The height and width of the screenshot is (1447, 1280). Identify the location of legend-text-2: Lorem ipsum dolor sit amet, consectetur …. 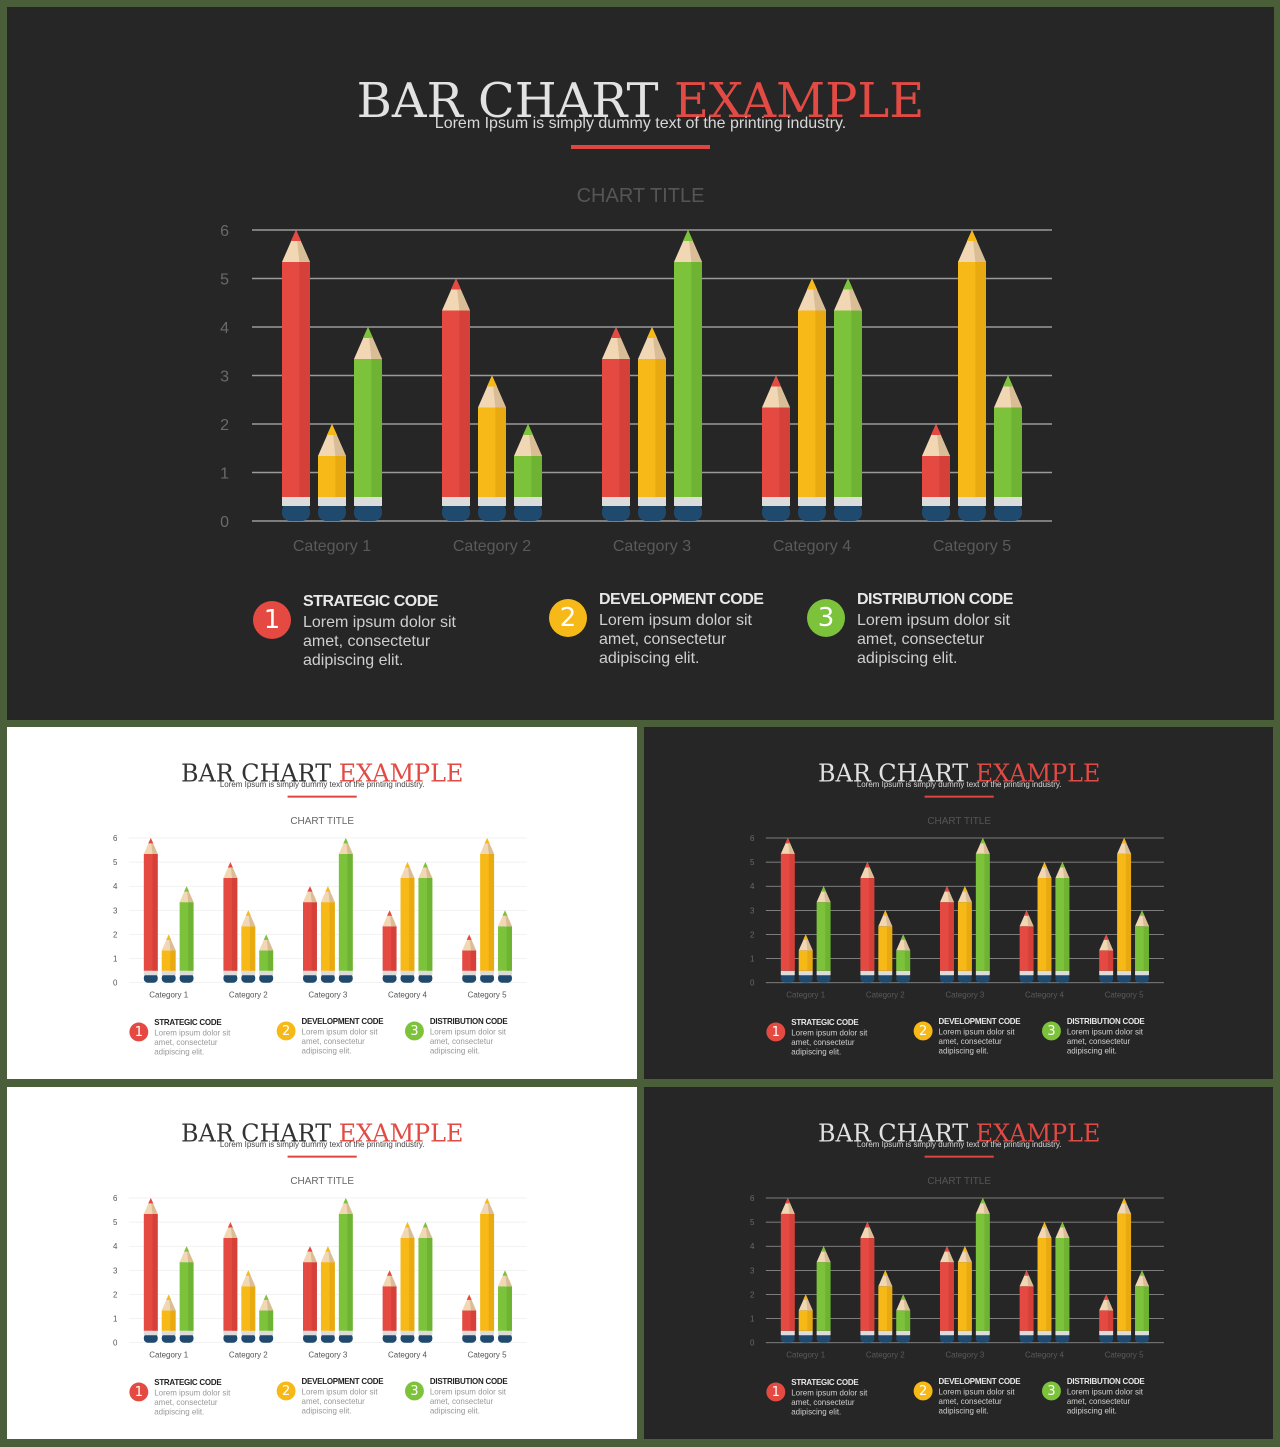
(675, 639).